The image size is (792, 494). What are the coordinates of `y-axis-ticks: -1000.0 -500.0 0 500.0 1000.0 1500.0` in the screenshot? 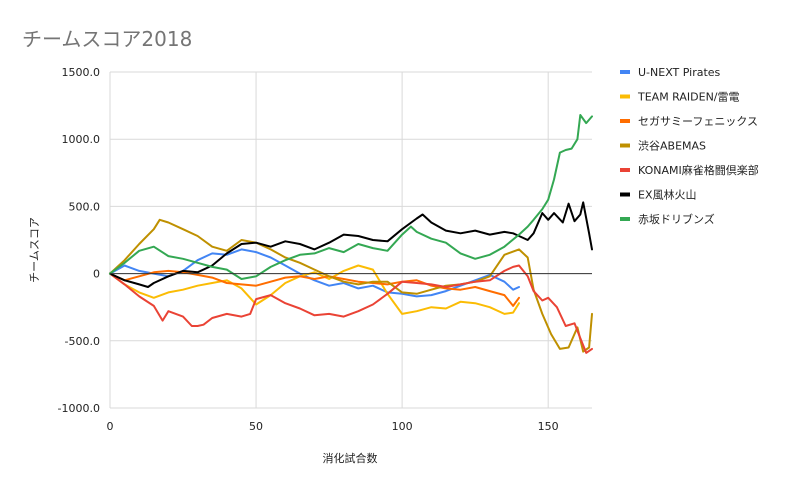 It's located at (79, 240).